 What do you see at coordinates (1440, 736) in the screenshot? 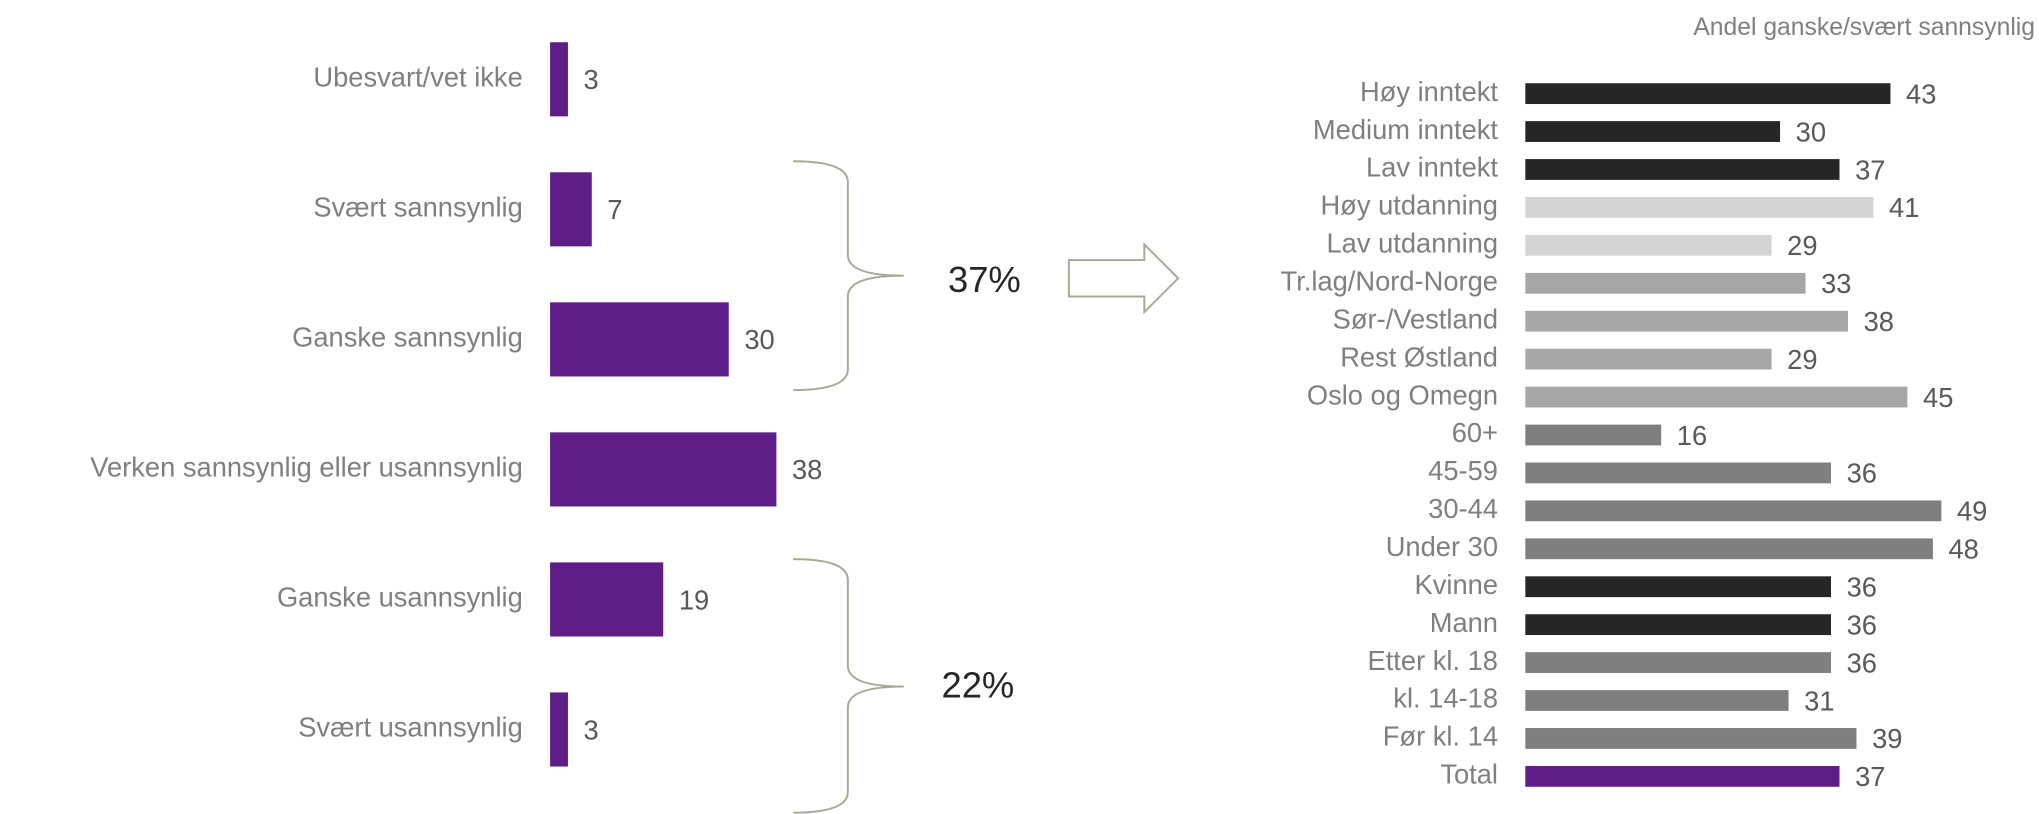
I see `category-label: Før kl. 14` at bounding box center [1440, 736].